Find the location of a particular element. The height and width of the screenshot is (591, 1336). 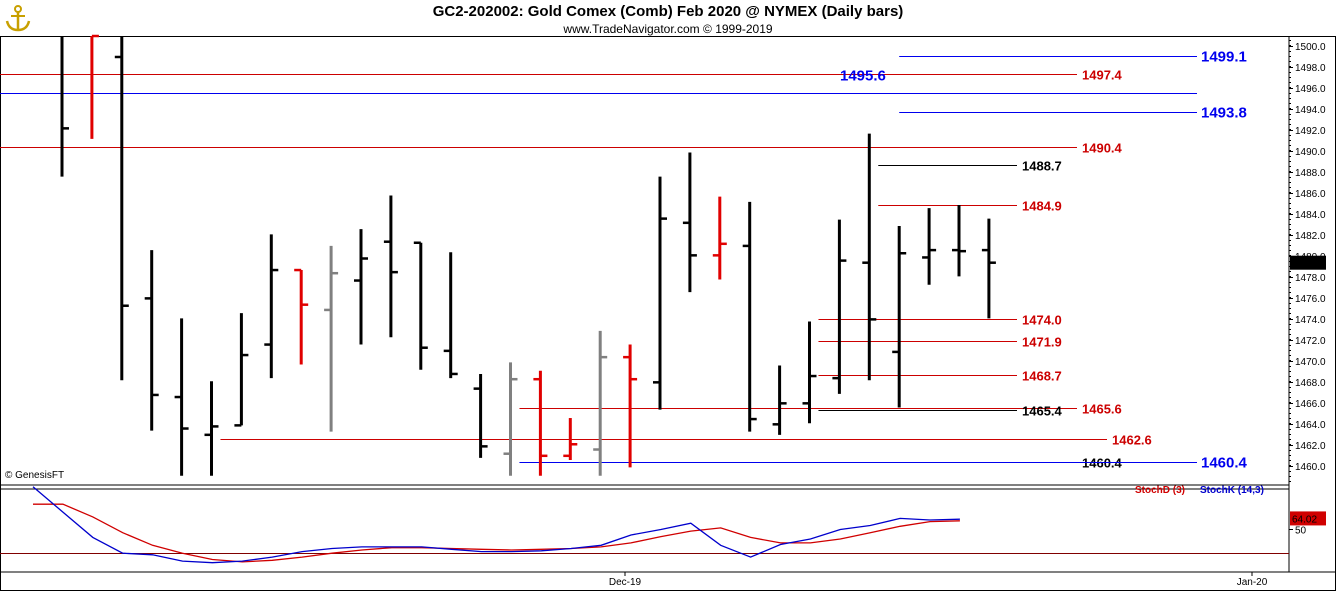

price-tick-label: 1462.0 is located at coordinates (1310, 446).